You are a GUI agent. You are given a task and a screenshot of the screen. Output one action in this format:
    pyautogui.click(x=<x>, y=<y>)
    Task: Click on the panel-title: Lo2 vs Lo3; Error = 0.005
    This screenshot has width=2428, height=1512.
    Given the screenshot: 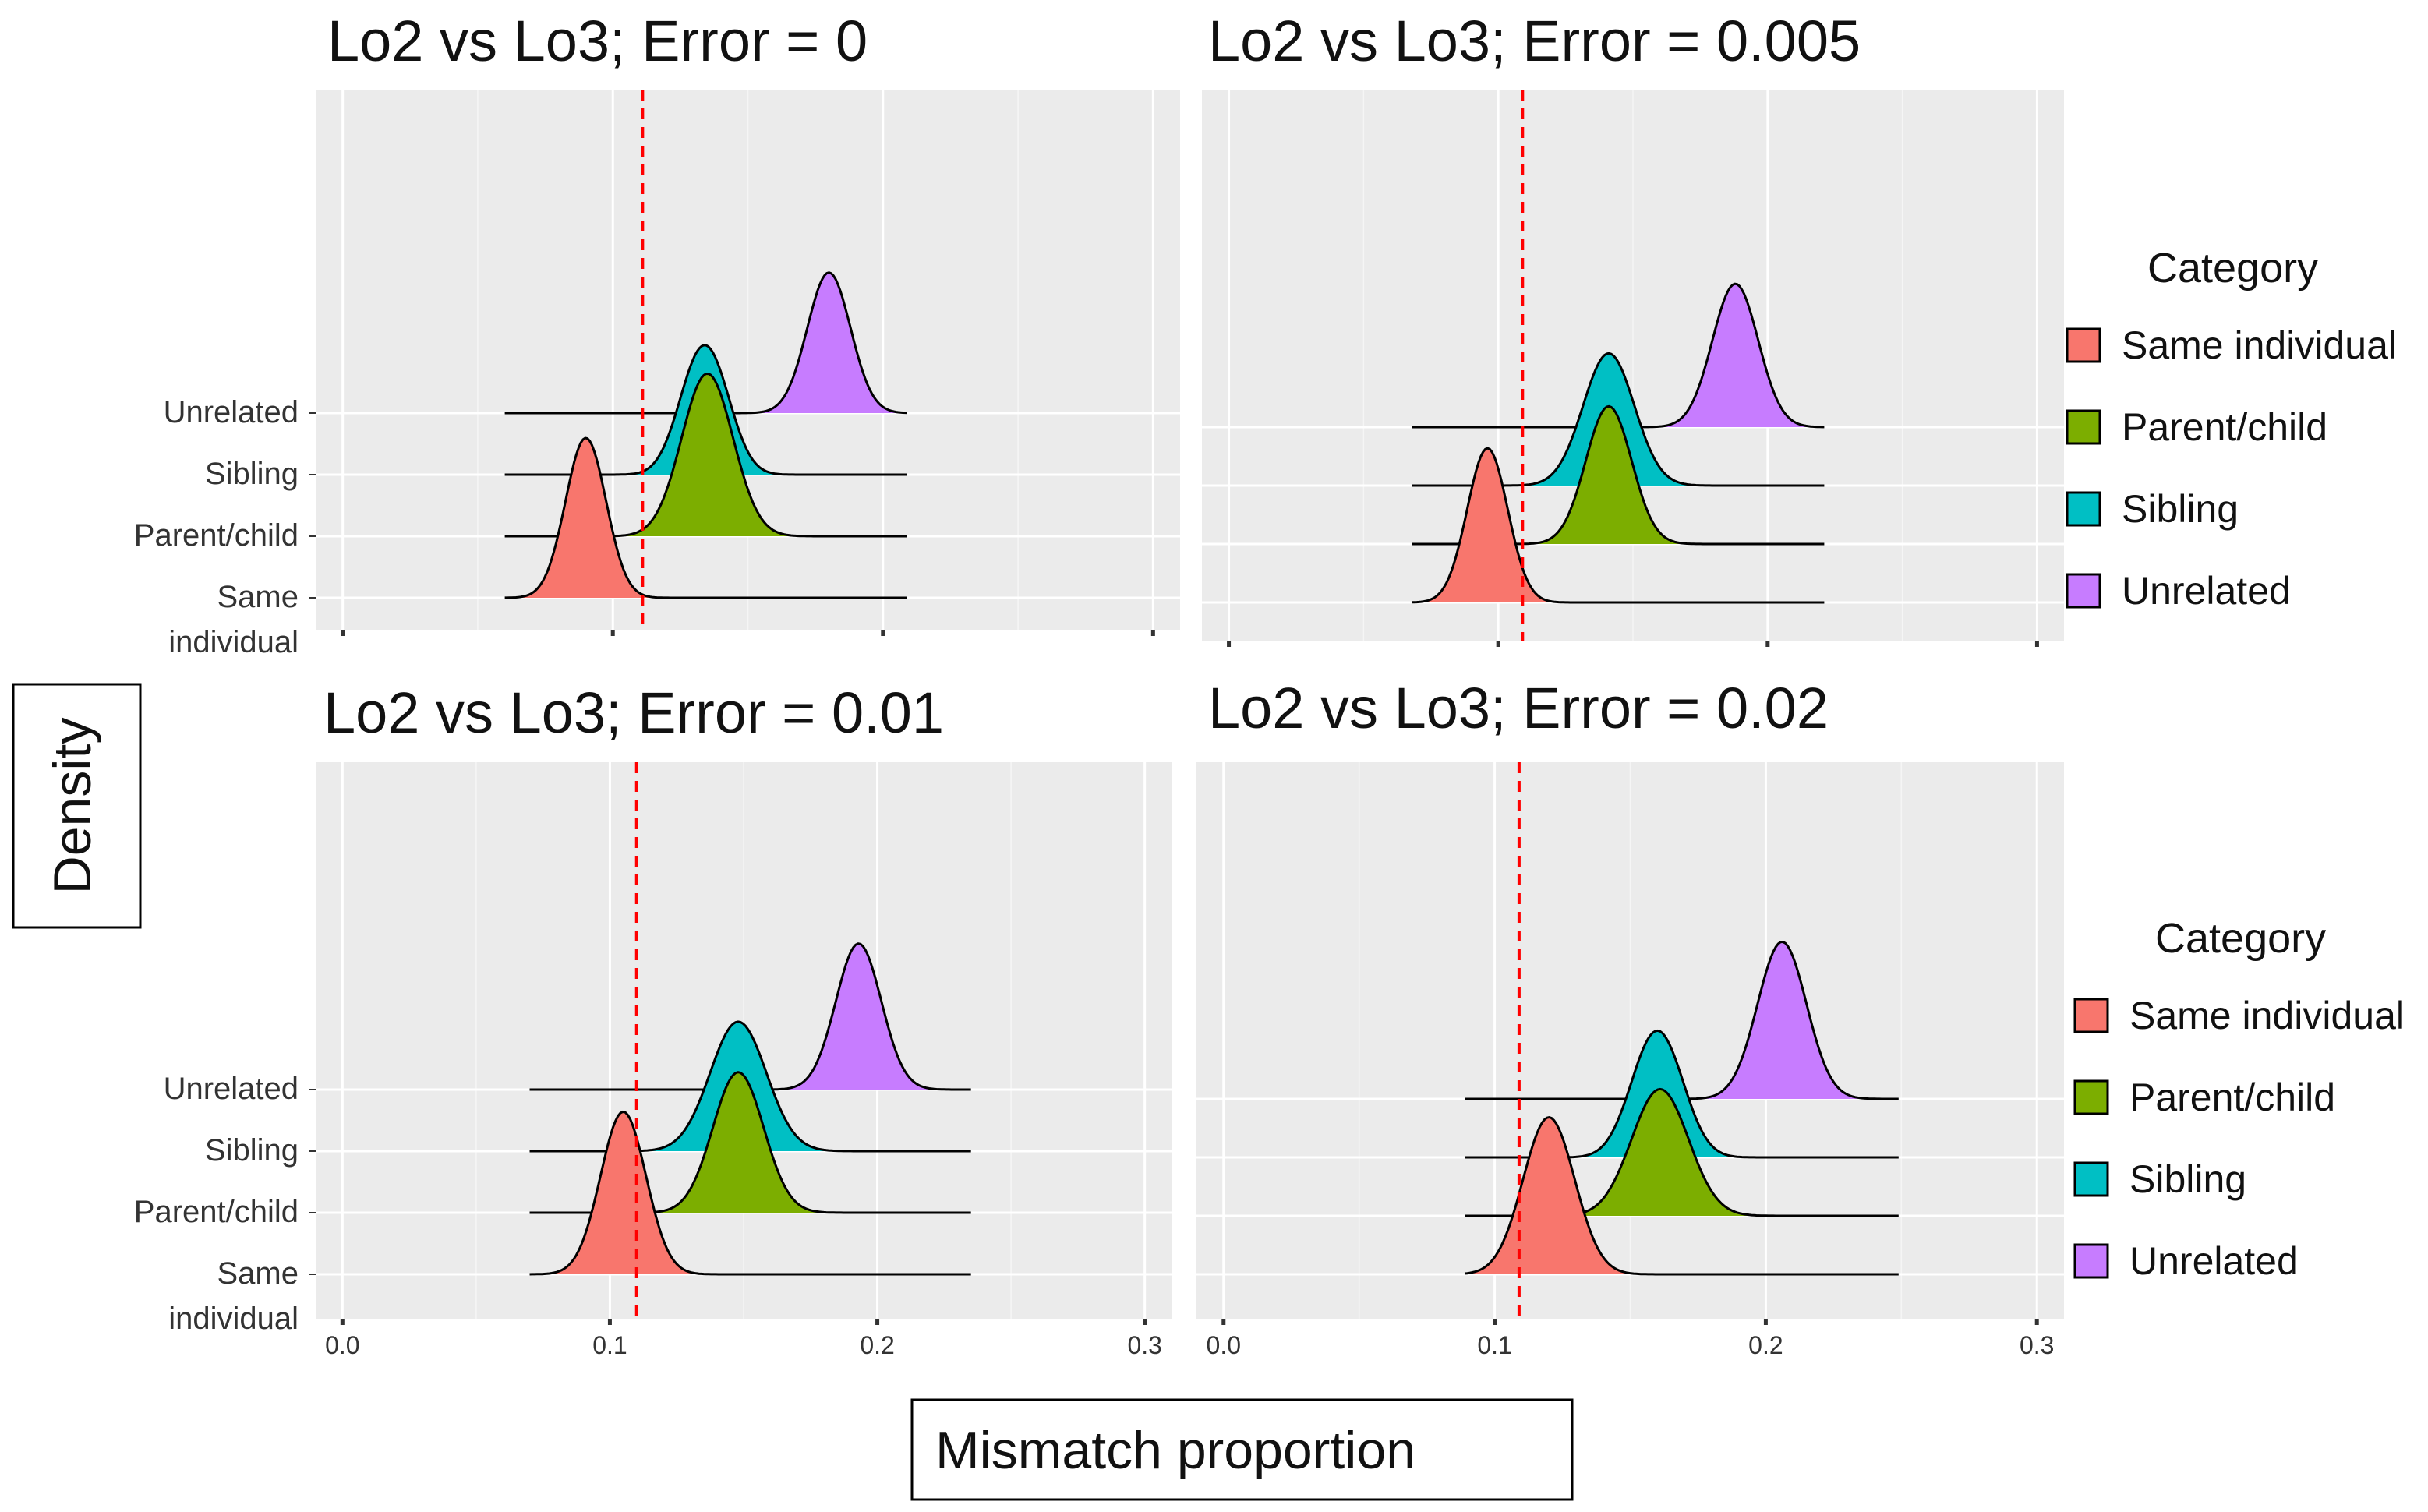 What is the action you would take?
    pyautogui.click(x=1535, y=41)
    